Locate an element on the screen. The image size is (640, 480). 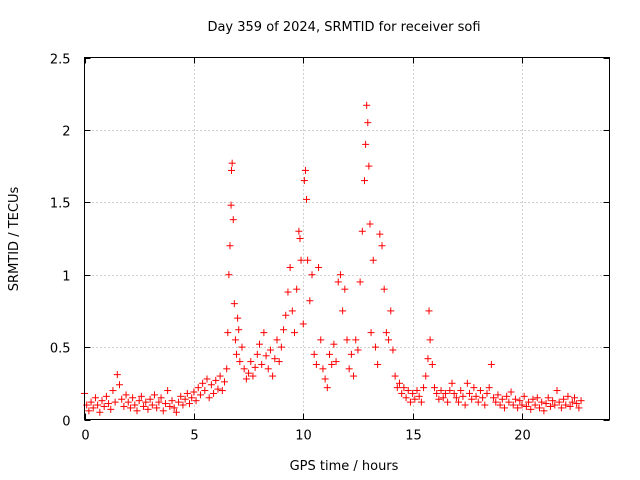
y-tick-label: 2 is located at coordinates (66, 132).